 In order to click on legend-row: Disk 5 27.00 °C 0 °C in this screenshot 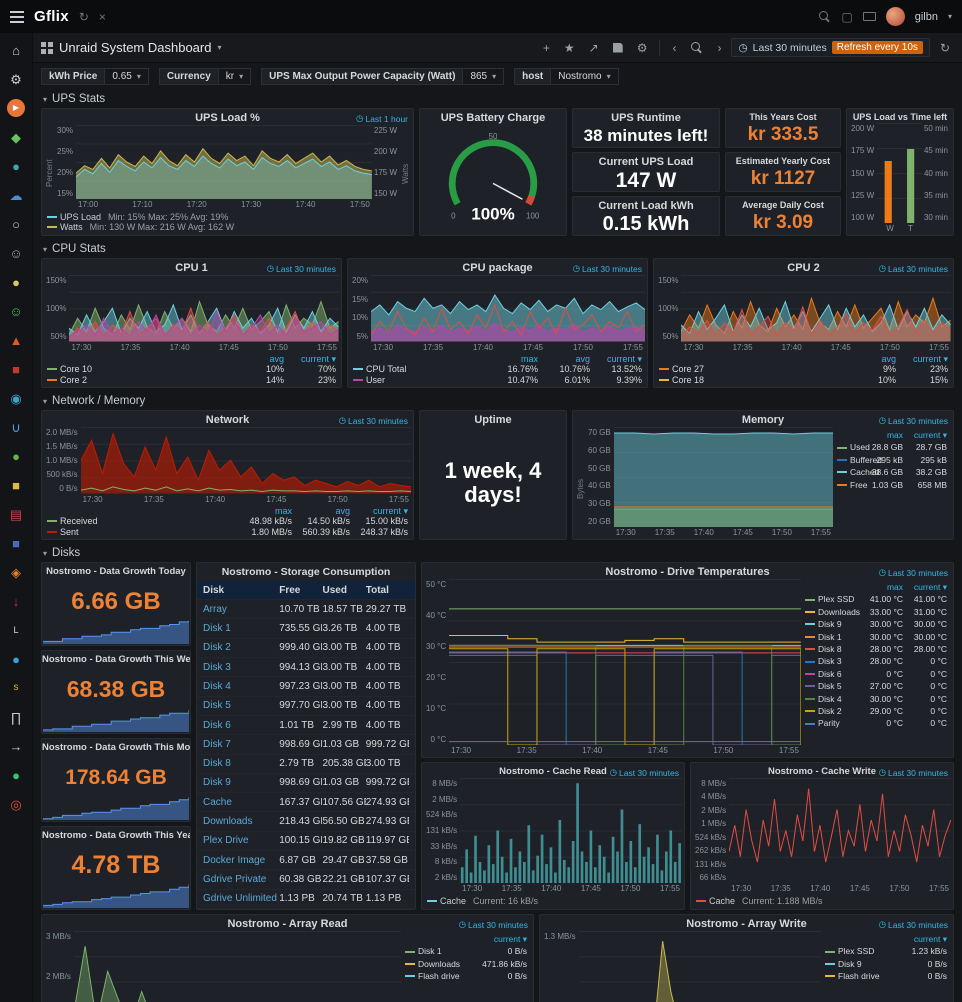, I will do `click(876, 686)`.